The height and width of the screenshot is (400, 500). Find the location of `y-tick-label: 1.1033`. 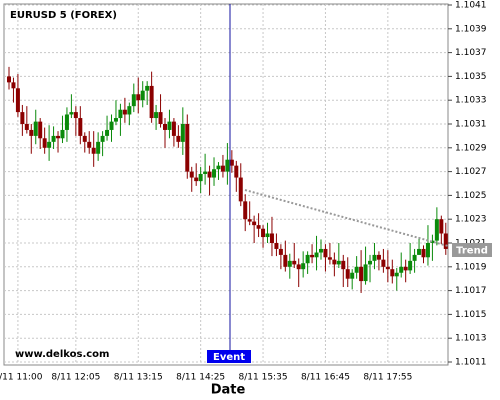

y-tick-label: 1.1033 is located at coordinates (471, 101).